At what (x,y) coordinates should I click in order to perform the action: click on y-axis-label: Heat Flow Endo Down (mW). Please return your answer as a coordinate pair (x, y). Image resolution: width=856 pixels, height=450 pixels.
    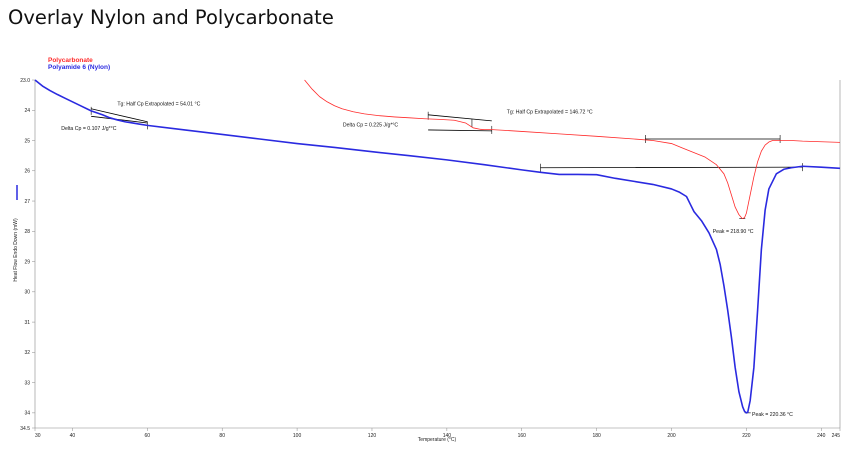
    Looking at the image, I should click on (16, 250).